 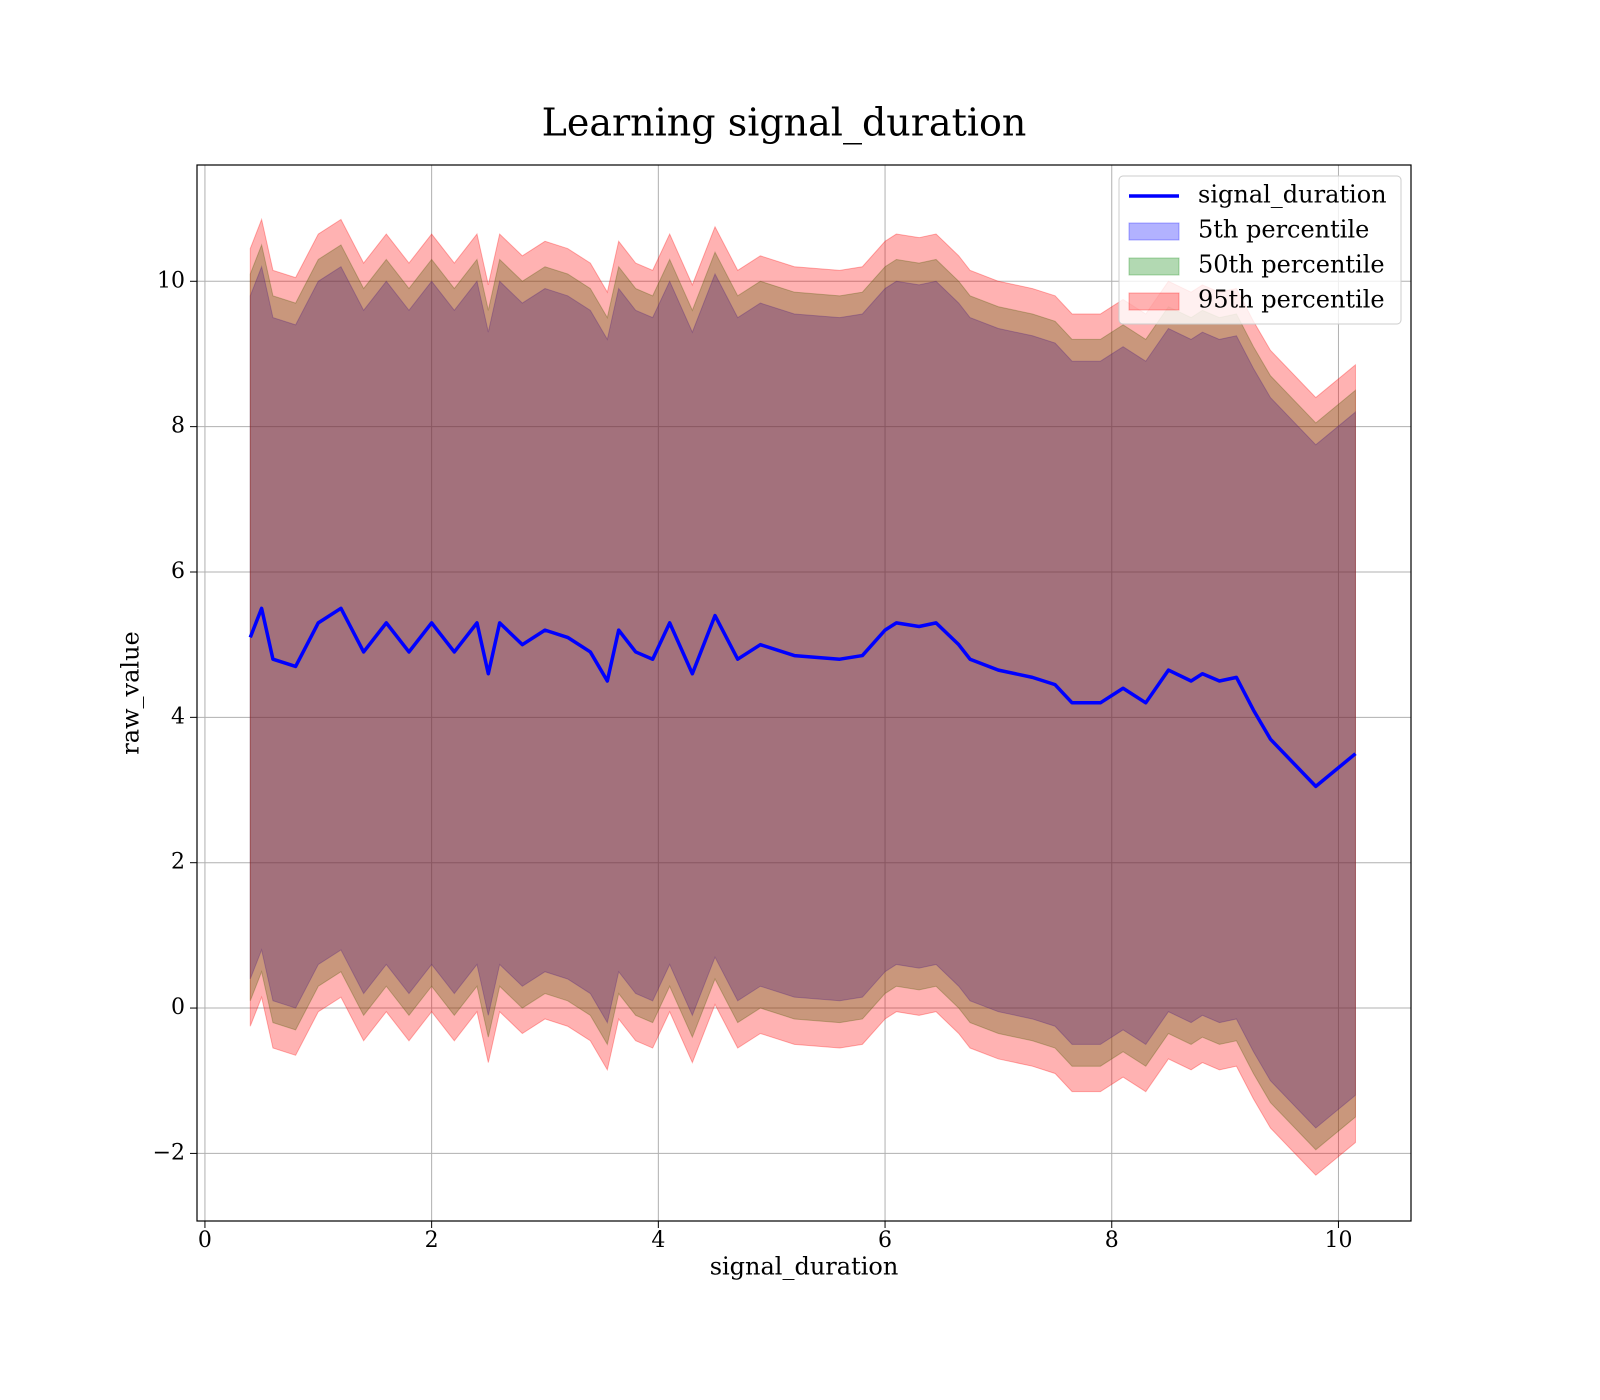 What do you see at coordinates (1283, 230) in the screenshot?
I see `legend-label: 5th percentile` at bounding box center [1283, 230].